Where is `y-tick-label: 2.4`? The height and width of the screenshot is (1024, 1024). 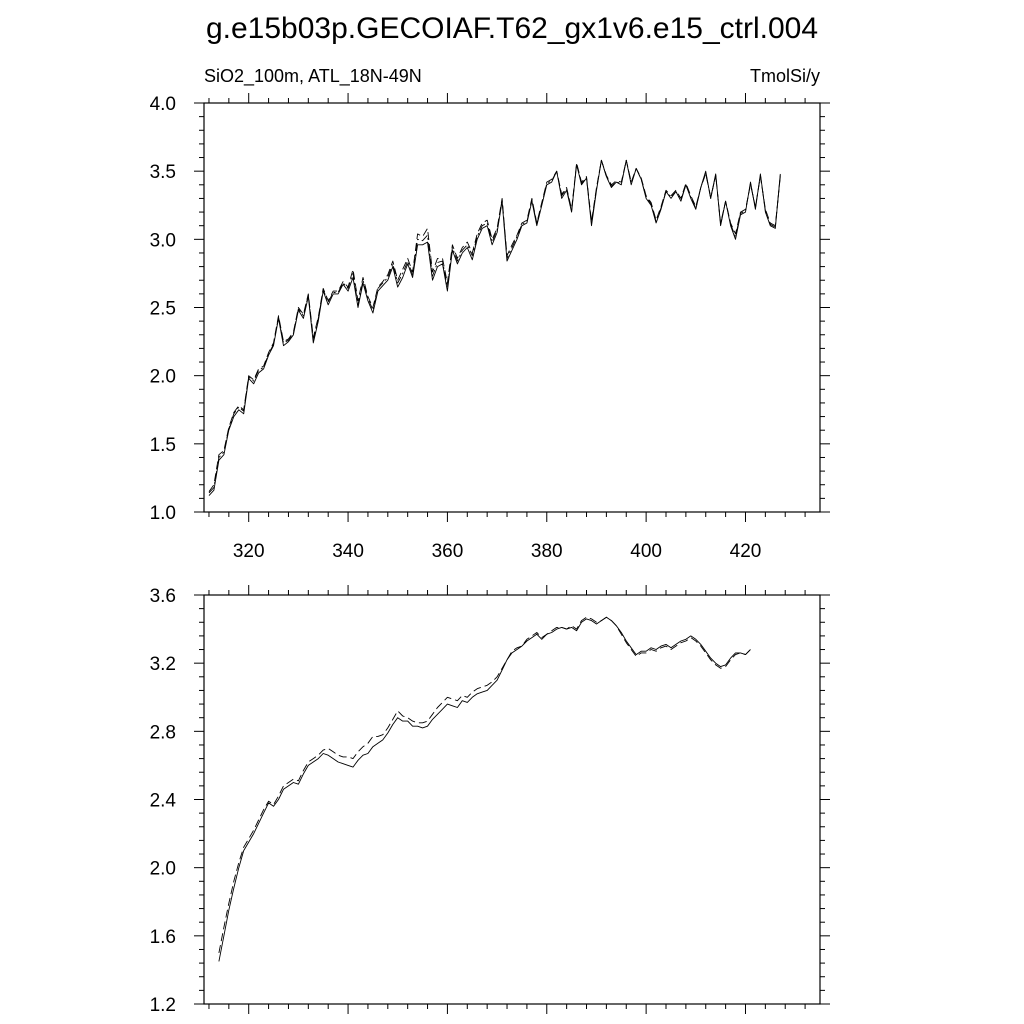 y-tick-label: 2.4 is located at coordinates (163, 801).